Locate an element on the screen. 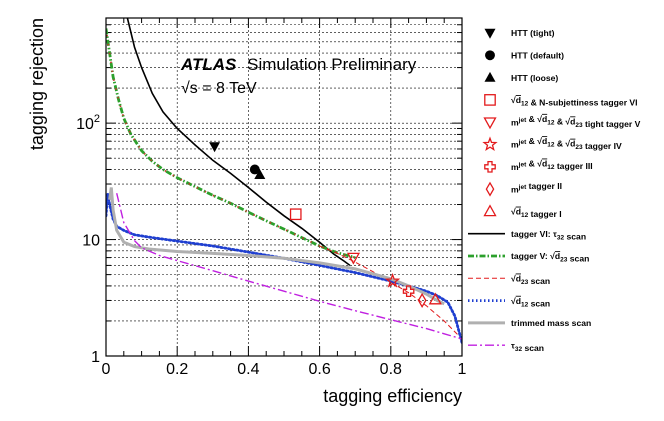  legend-label: mjet & √d12 & √d23 tagger IV is located at coordinates (566, 143).